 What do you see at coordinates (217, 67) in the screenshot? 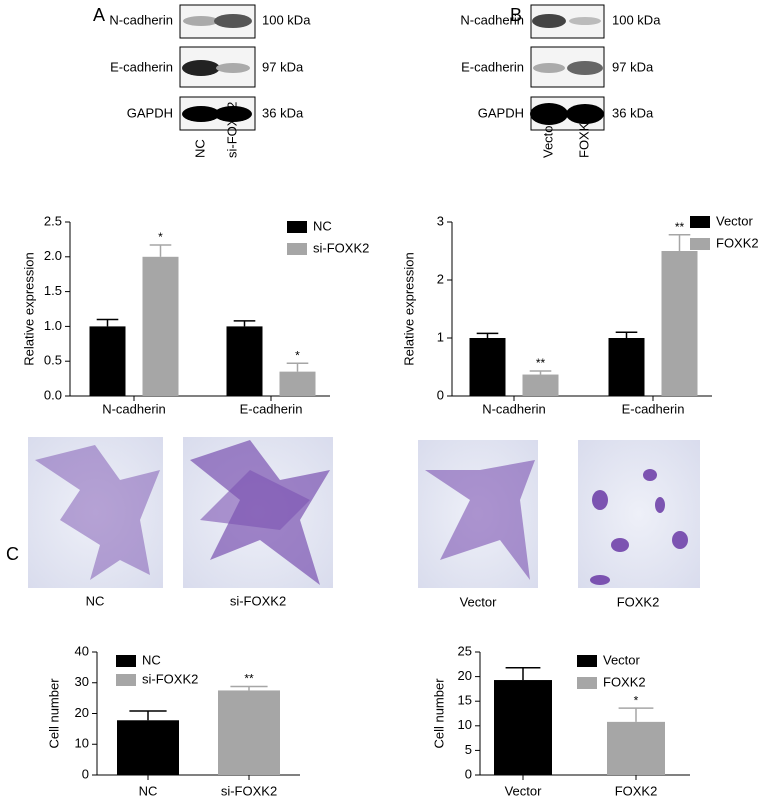
I see `blot-a` at bounding box center [217, 67].